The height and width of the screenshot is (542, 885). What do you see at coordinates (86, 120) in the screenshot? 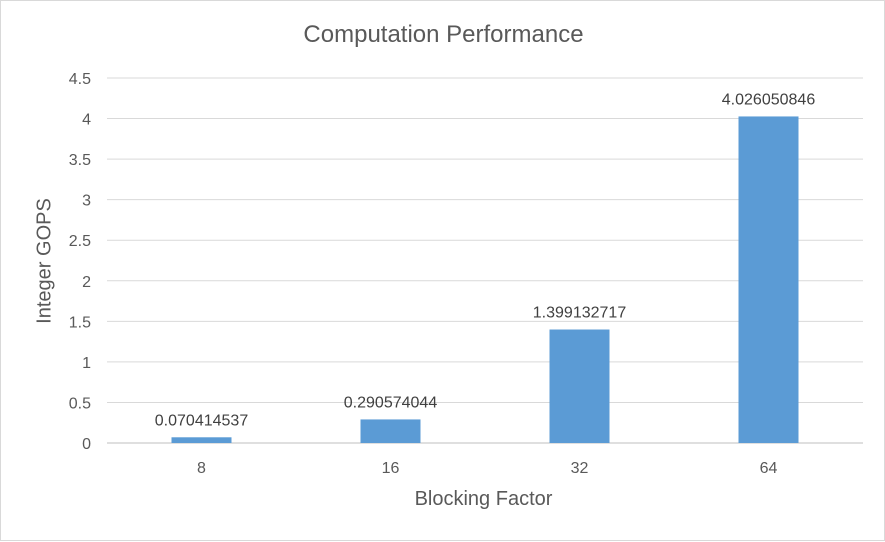
I see `y-tick-label: 4` at bounding box center [86, 120].